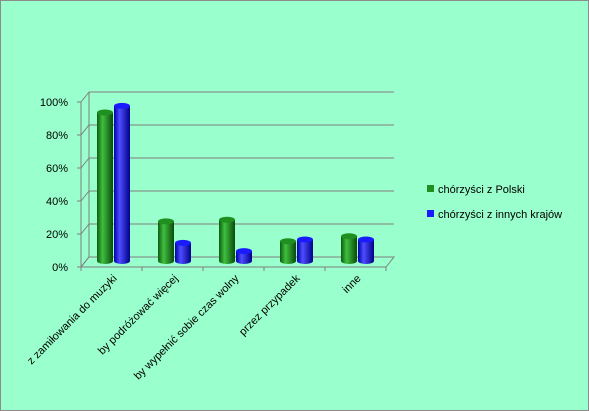 This screenshot has width=589, height=411. What do you see at coordinates (57, 169) in the screenshot?
I see `y-tick-label: 60%` at bounding box center [57, 169].